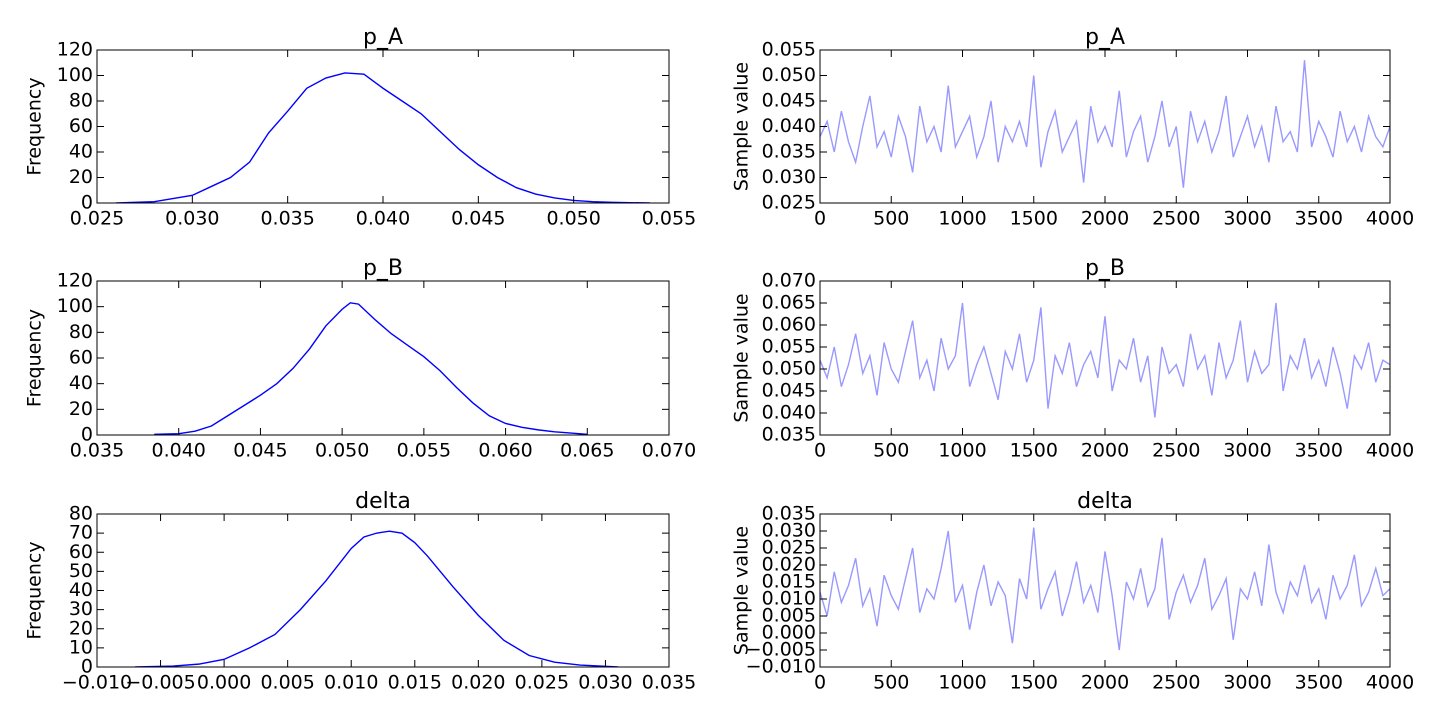  I want to click on x-tick-label: 0.015, so click(415, 683).